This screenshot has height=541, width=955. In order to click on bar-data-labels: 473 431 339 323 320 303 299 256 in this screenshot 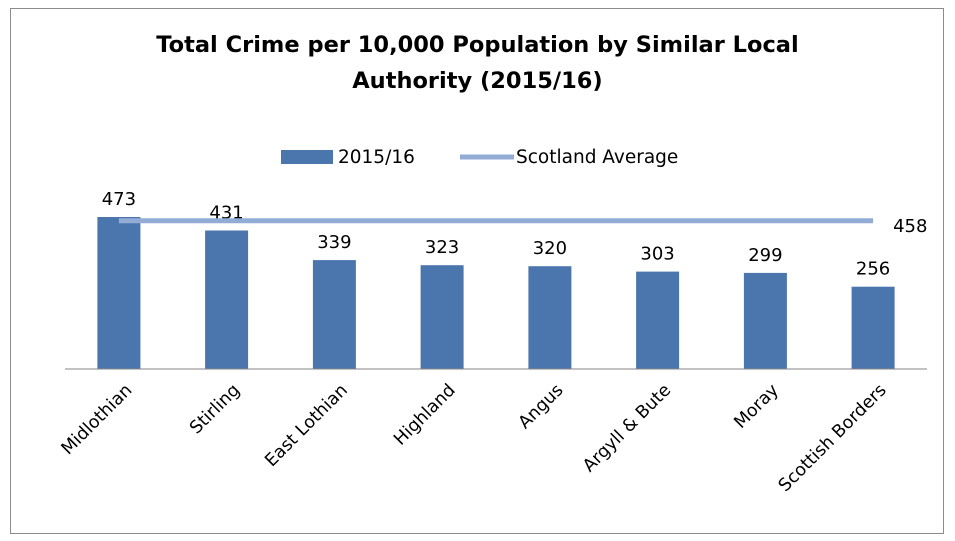, I will do `click(496, 234)`.